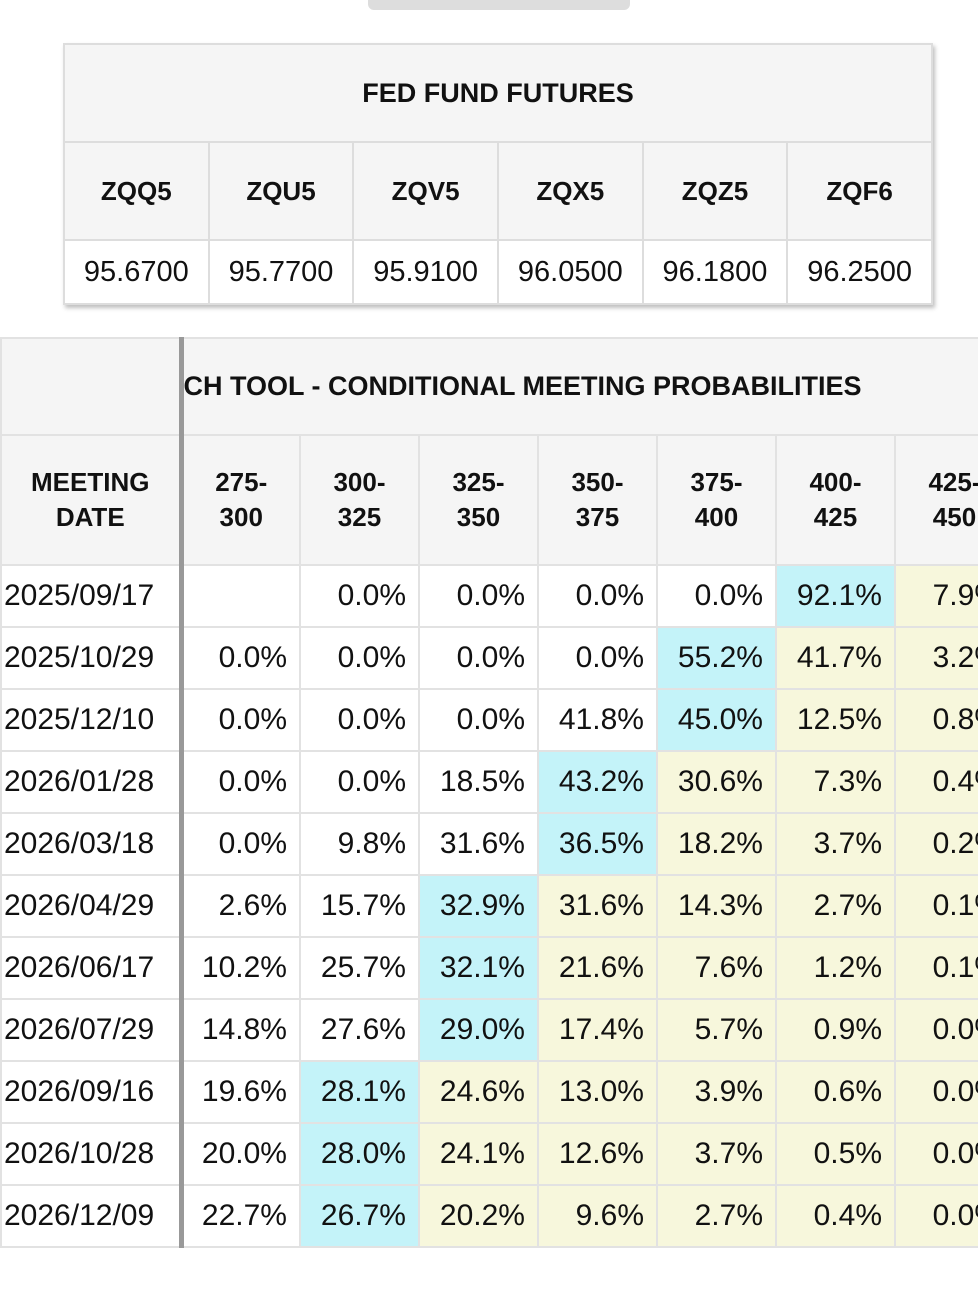 The image size is (978, 1300). What do you see at coordinates (953, 499) in the screenshot?
I see `range-label: 425-450` at bounding box center [953, 499].